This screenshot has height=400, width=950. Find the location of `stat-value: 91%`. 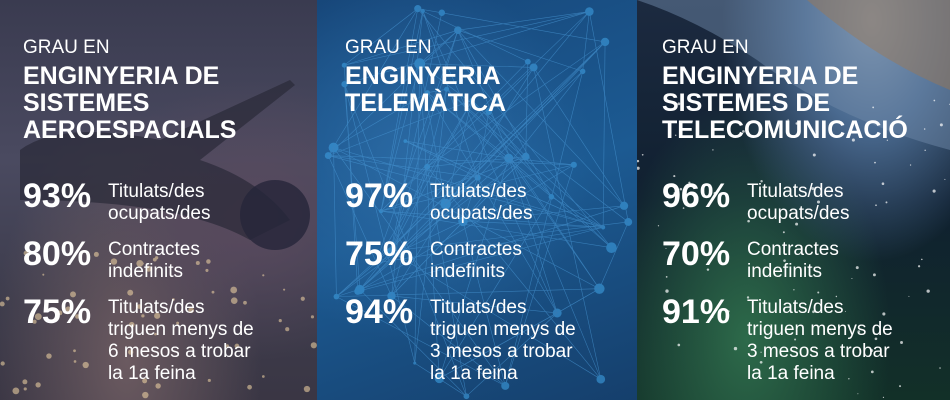

stat-value: 91% is located at coordinates (696, 312).